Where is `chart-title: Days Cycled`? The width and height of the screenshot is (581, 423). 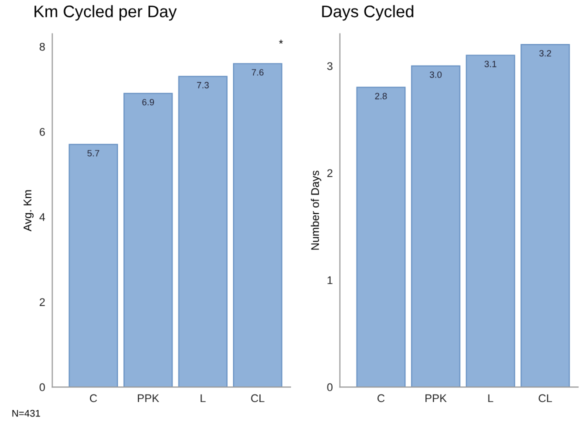 chart-title: Days Cycled is located at coordinates (368, 13).